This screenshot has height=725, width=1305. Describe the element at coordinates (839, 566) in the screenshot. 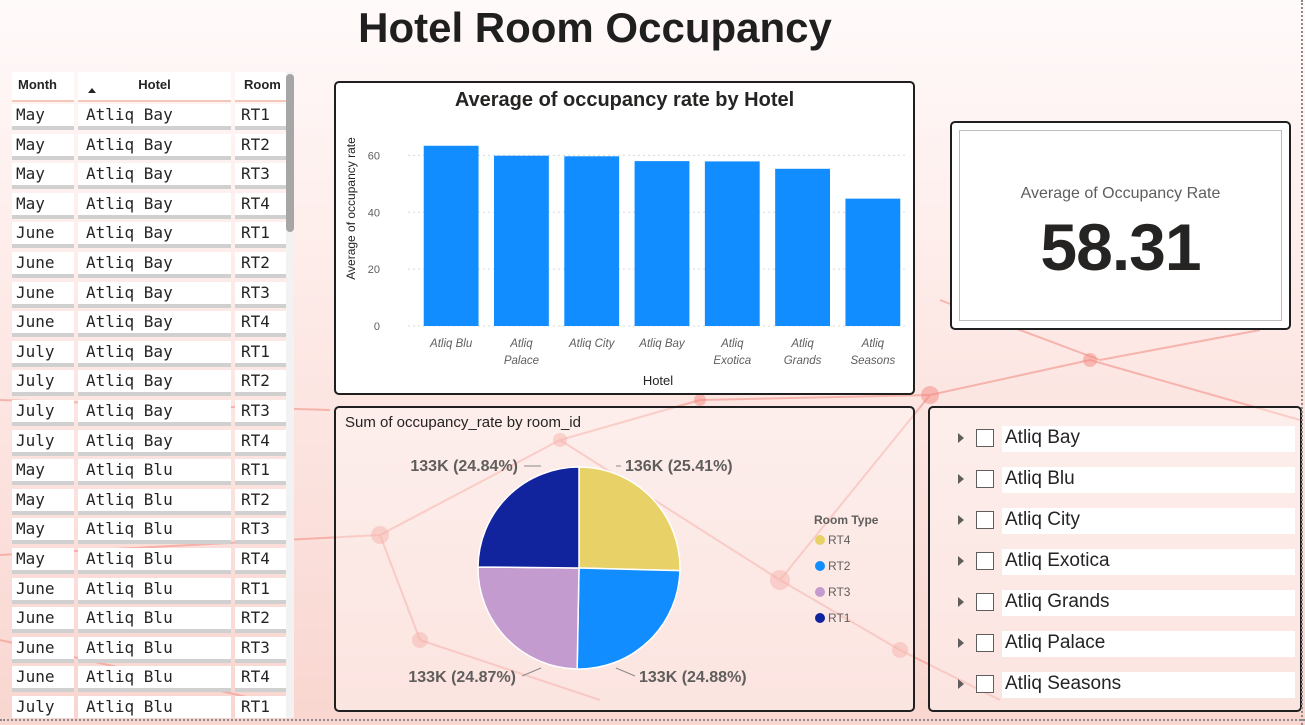

I see `legend-label: RT2` at that location.